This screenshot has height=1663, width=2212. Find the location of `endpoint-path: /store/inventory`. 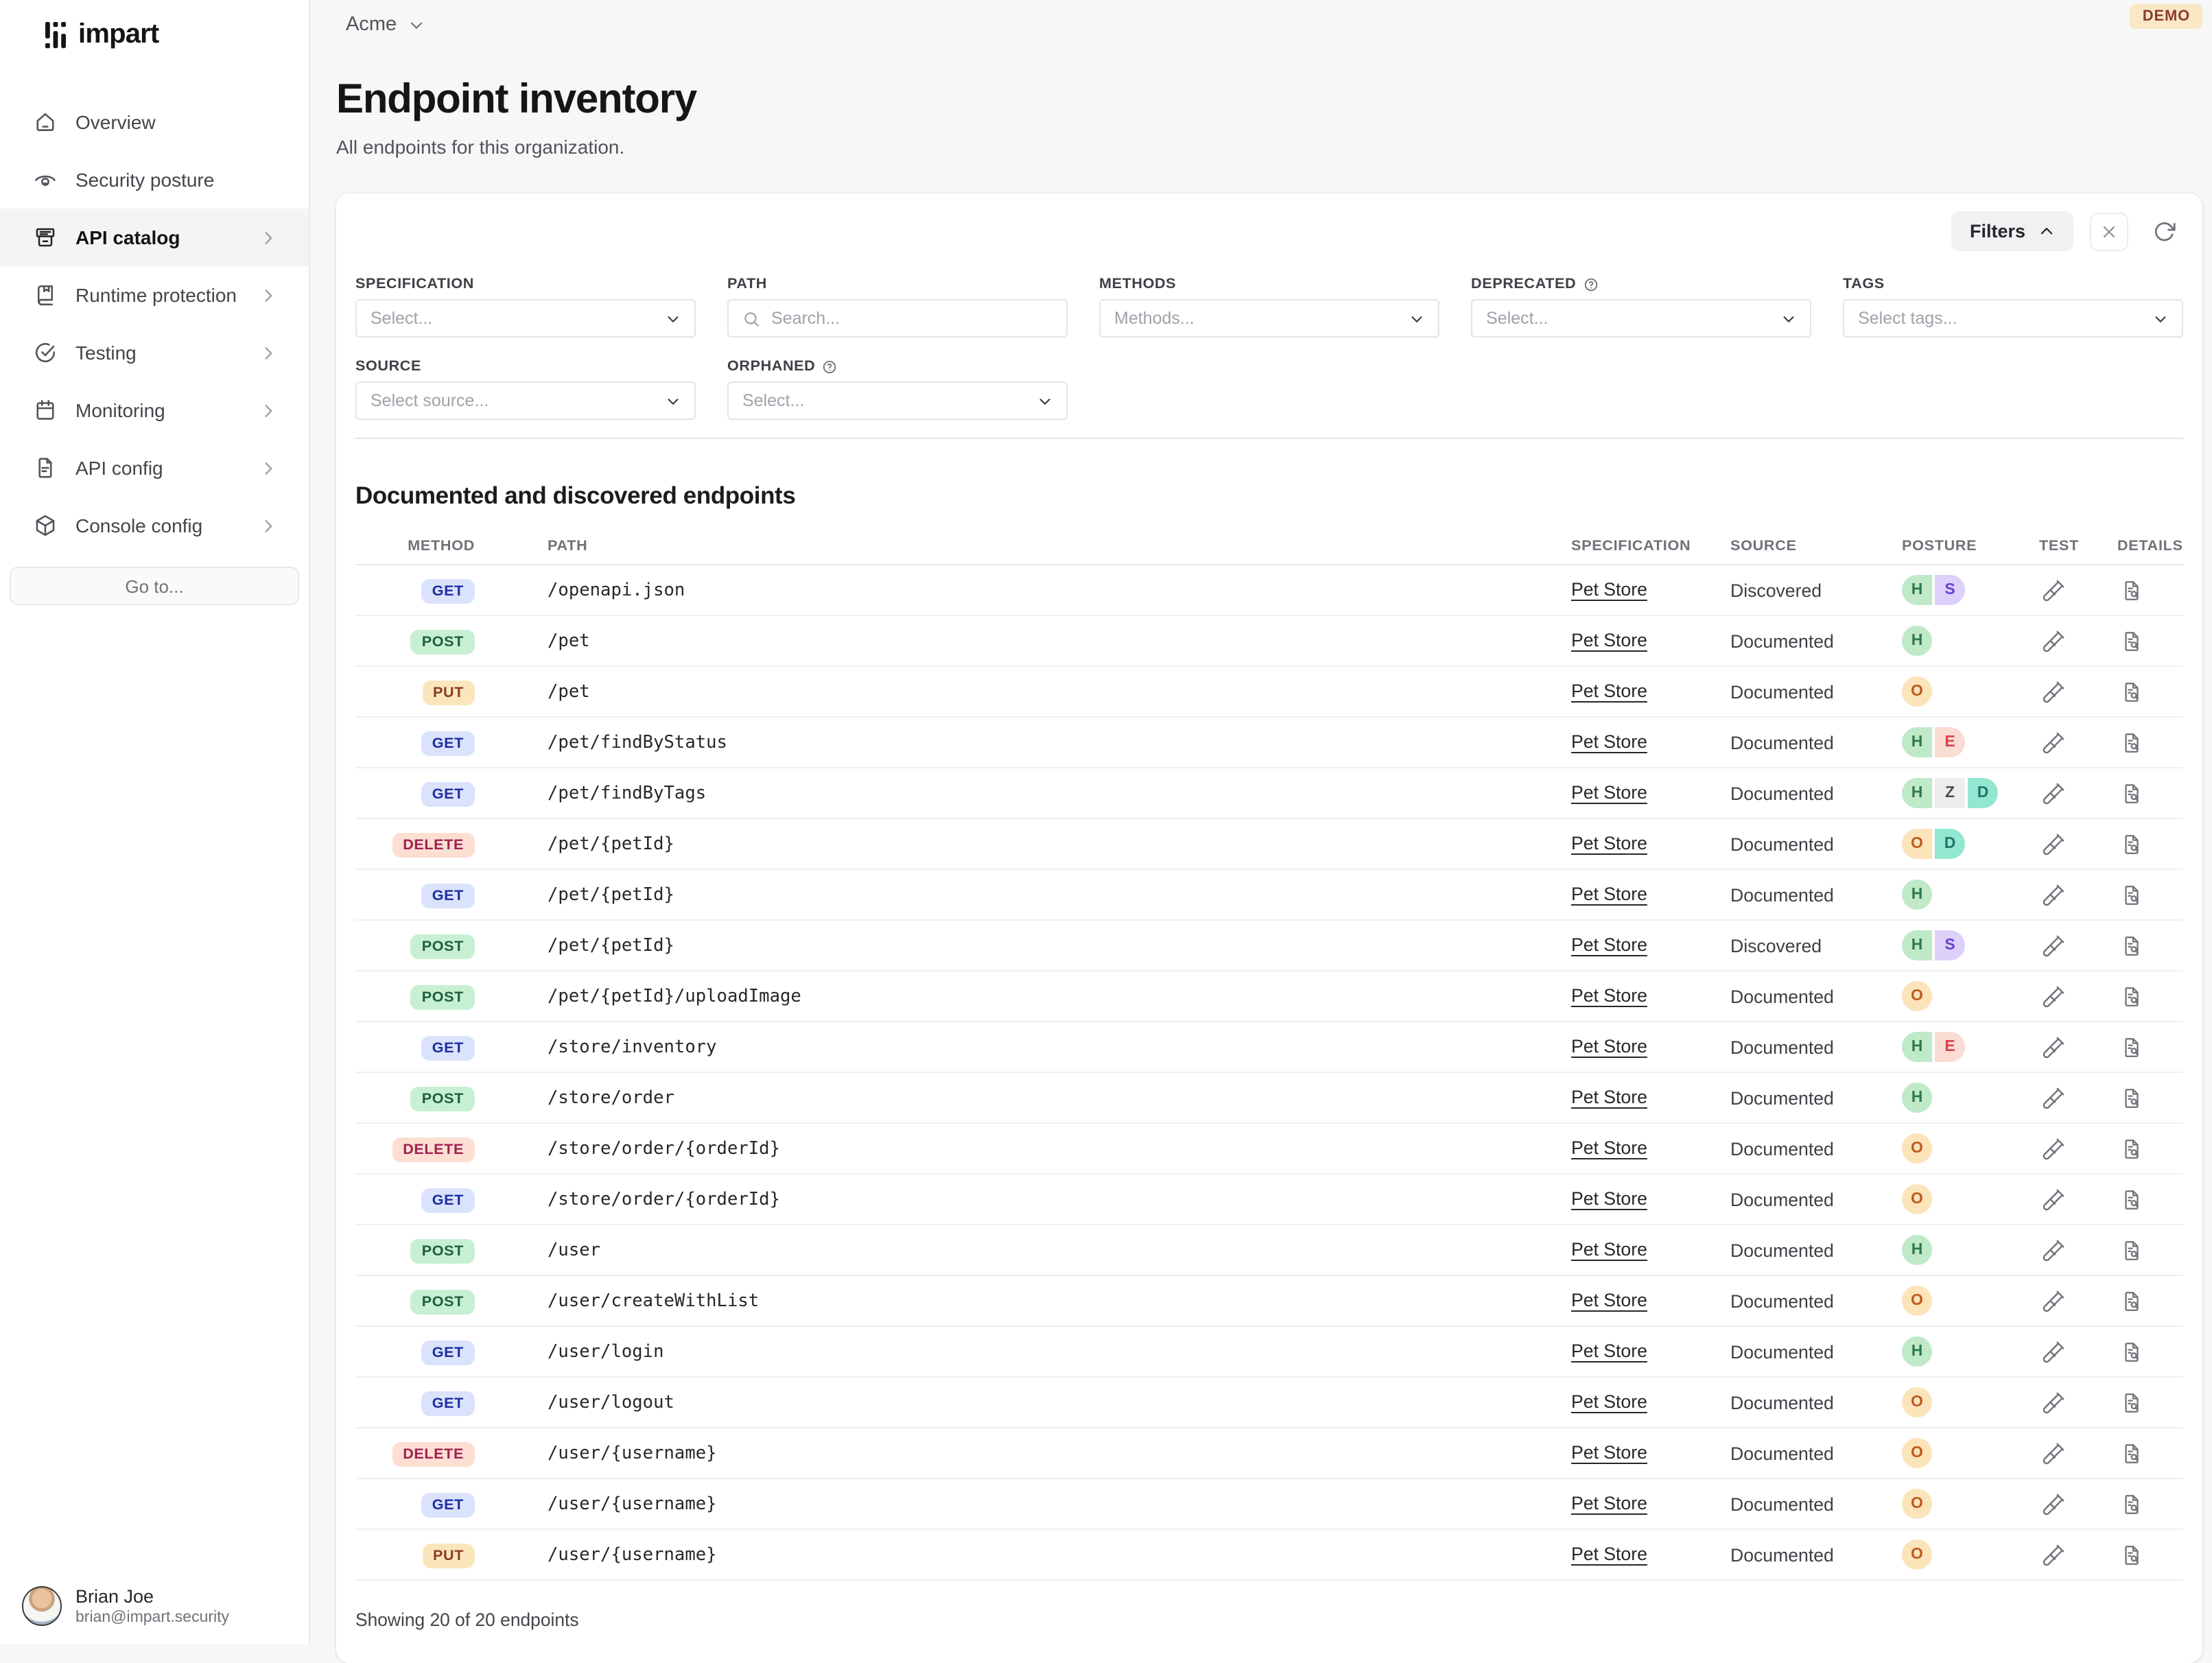

endpoint-path: /store/inventory is located at coordinates (632, 1047).